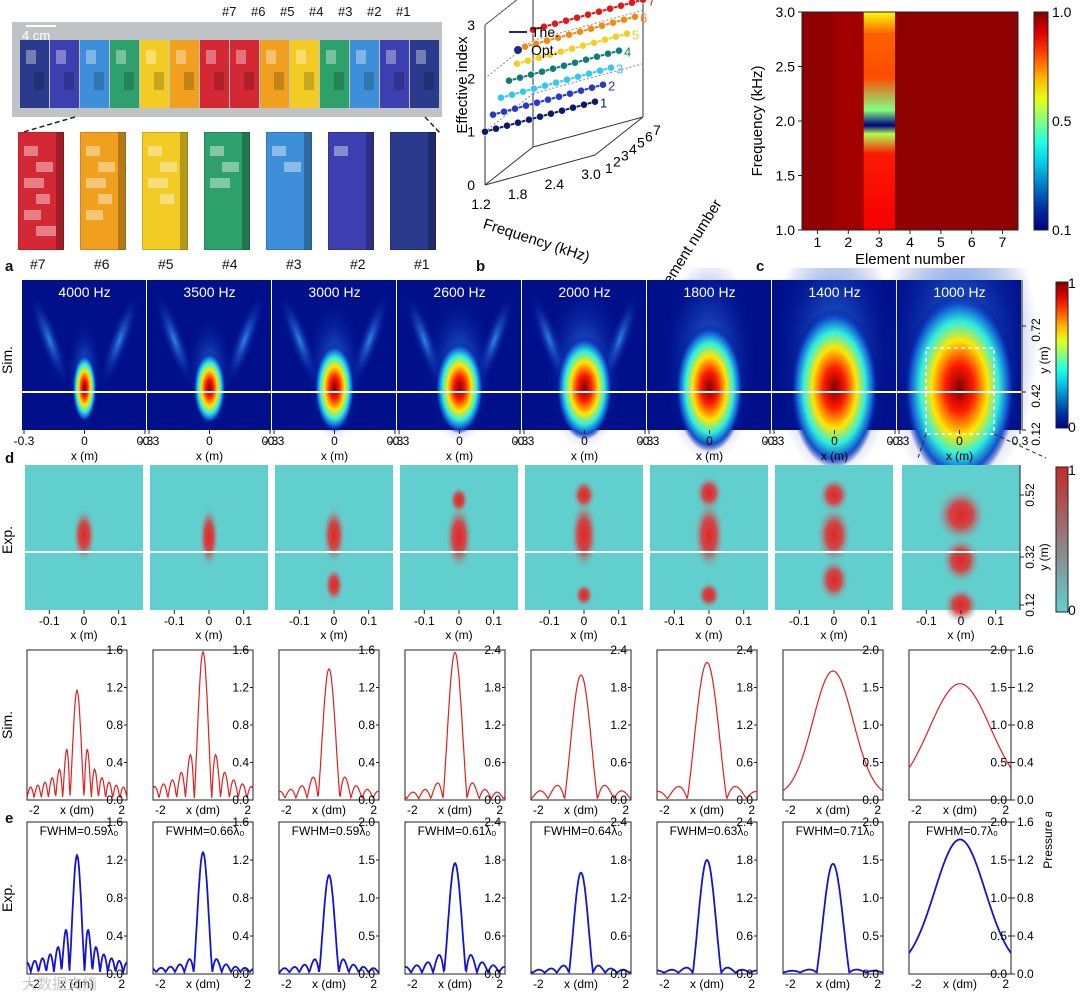 This screenshot has width=1080, height=1003. What do you see at coordinates (240, 936) in the screenshot?
I see `y-tick-label: 0.4` at bounding box center [240, 936].